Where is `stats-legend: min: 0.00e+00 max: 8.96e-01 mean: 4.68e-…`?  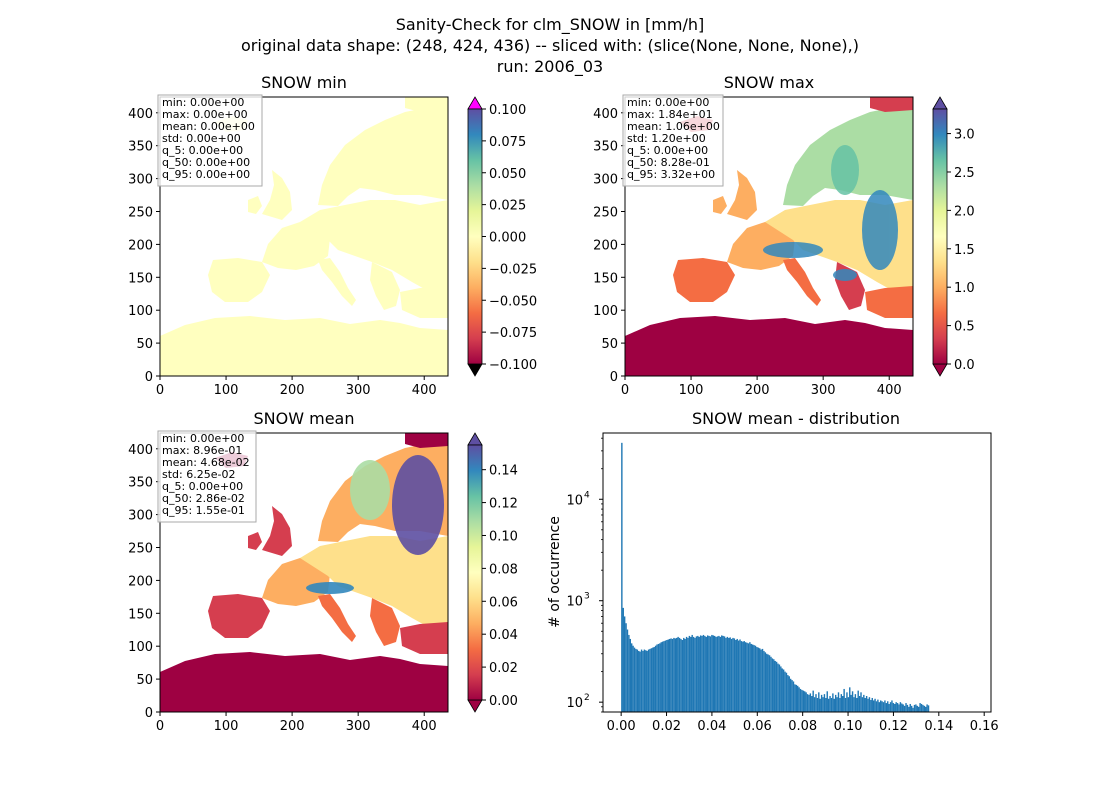 stats-legend: min: 0.00e+00 max: 8.96e-01 mean: 4.68e-… is located at coordinates (207, 476).